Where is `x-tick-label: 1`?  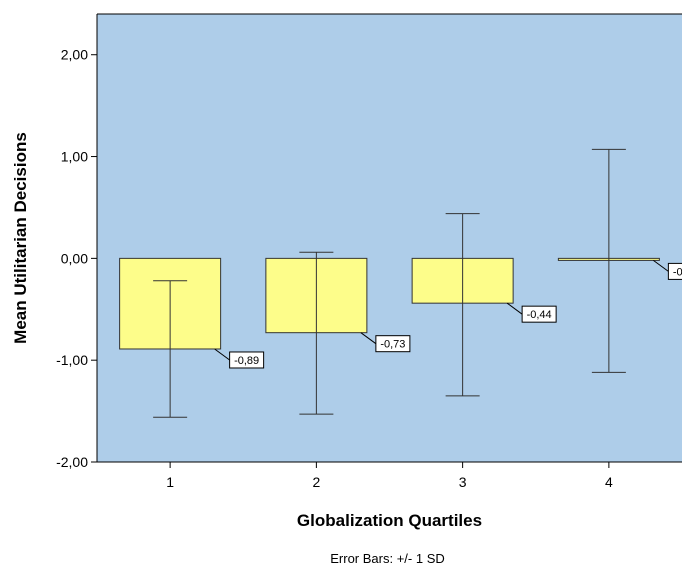
x-tick-label: 1 is located at coordinates (170, 482).